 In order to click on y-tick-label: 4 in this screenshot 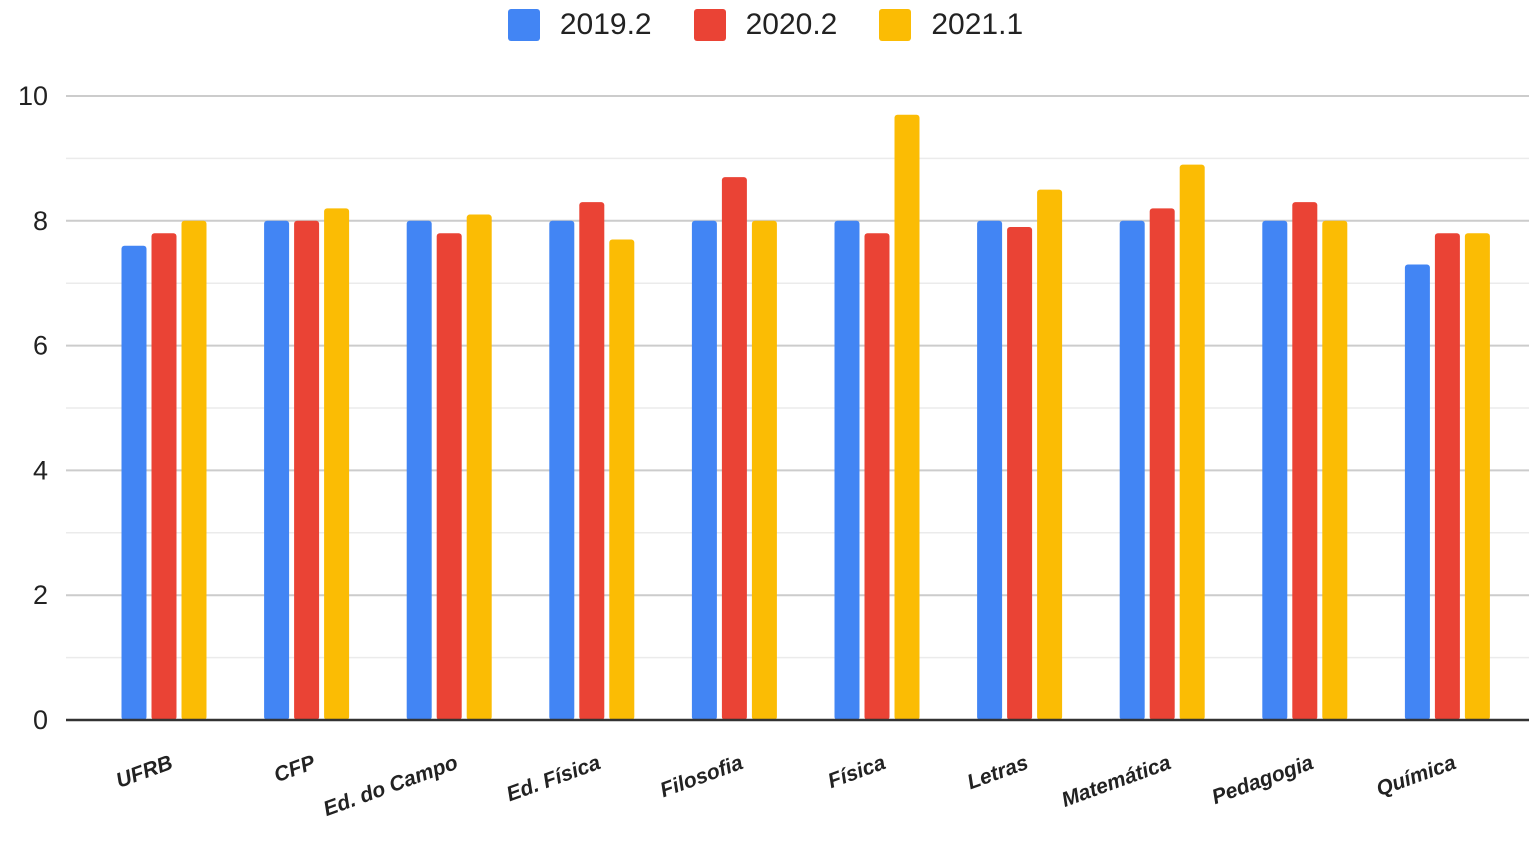, I will do `click(40, 470)`.